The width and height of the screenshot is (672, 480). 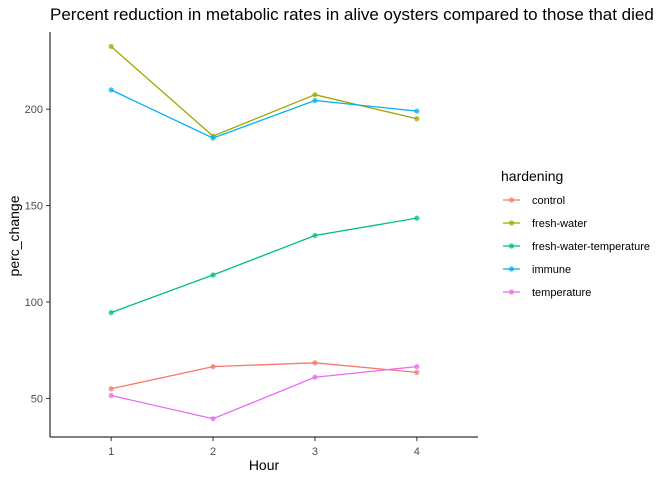 I want to click on series-fresh-water-temperature, so click(x=264, y=265).